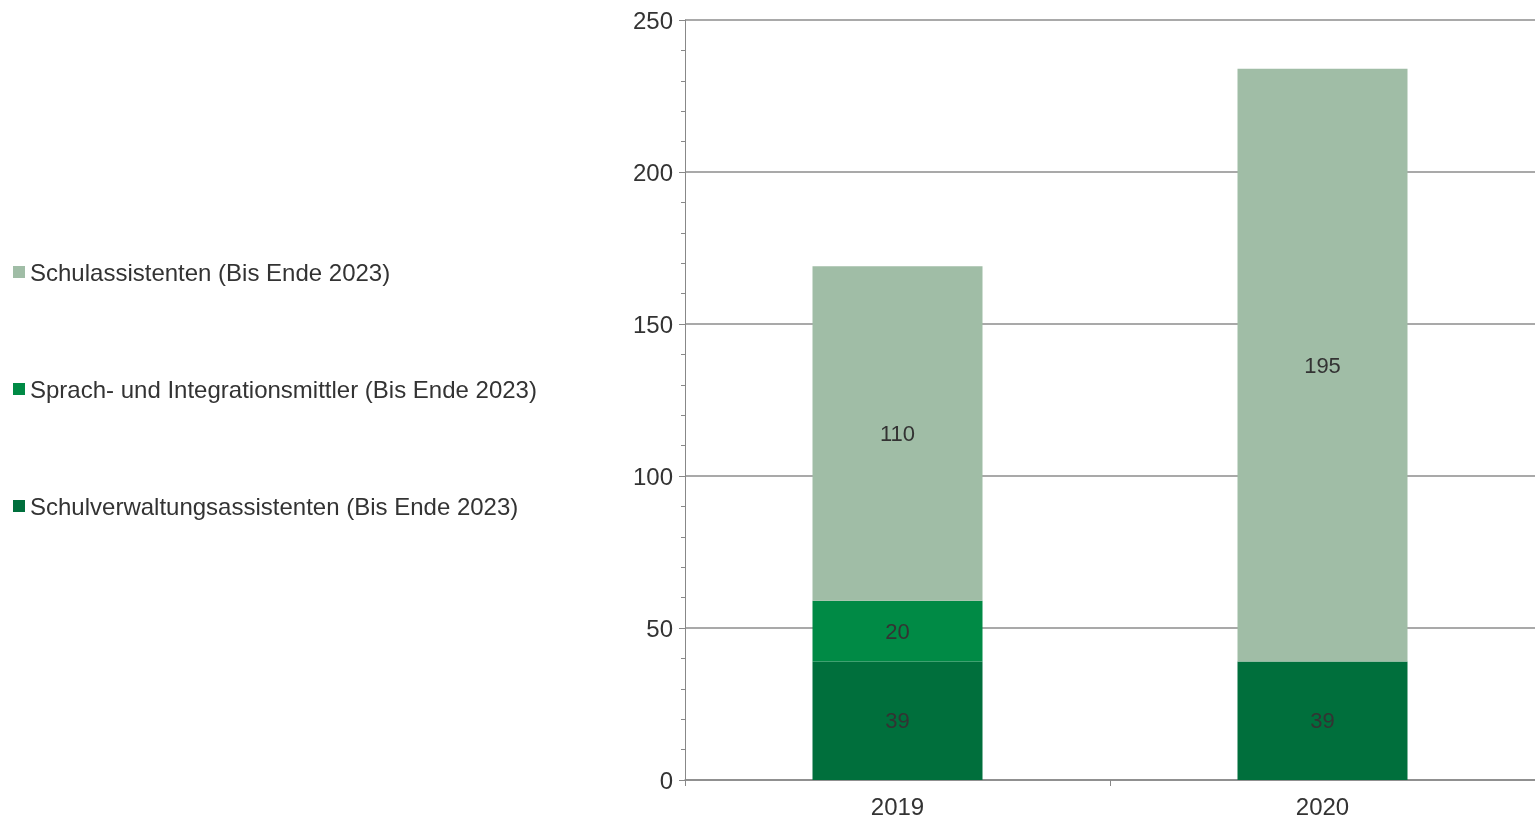  I want to click on data-label: 195, so click(1322, 365).